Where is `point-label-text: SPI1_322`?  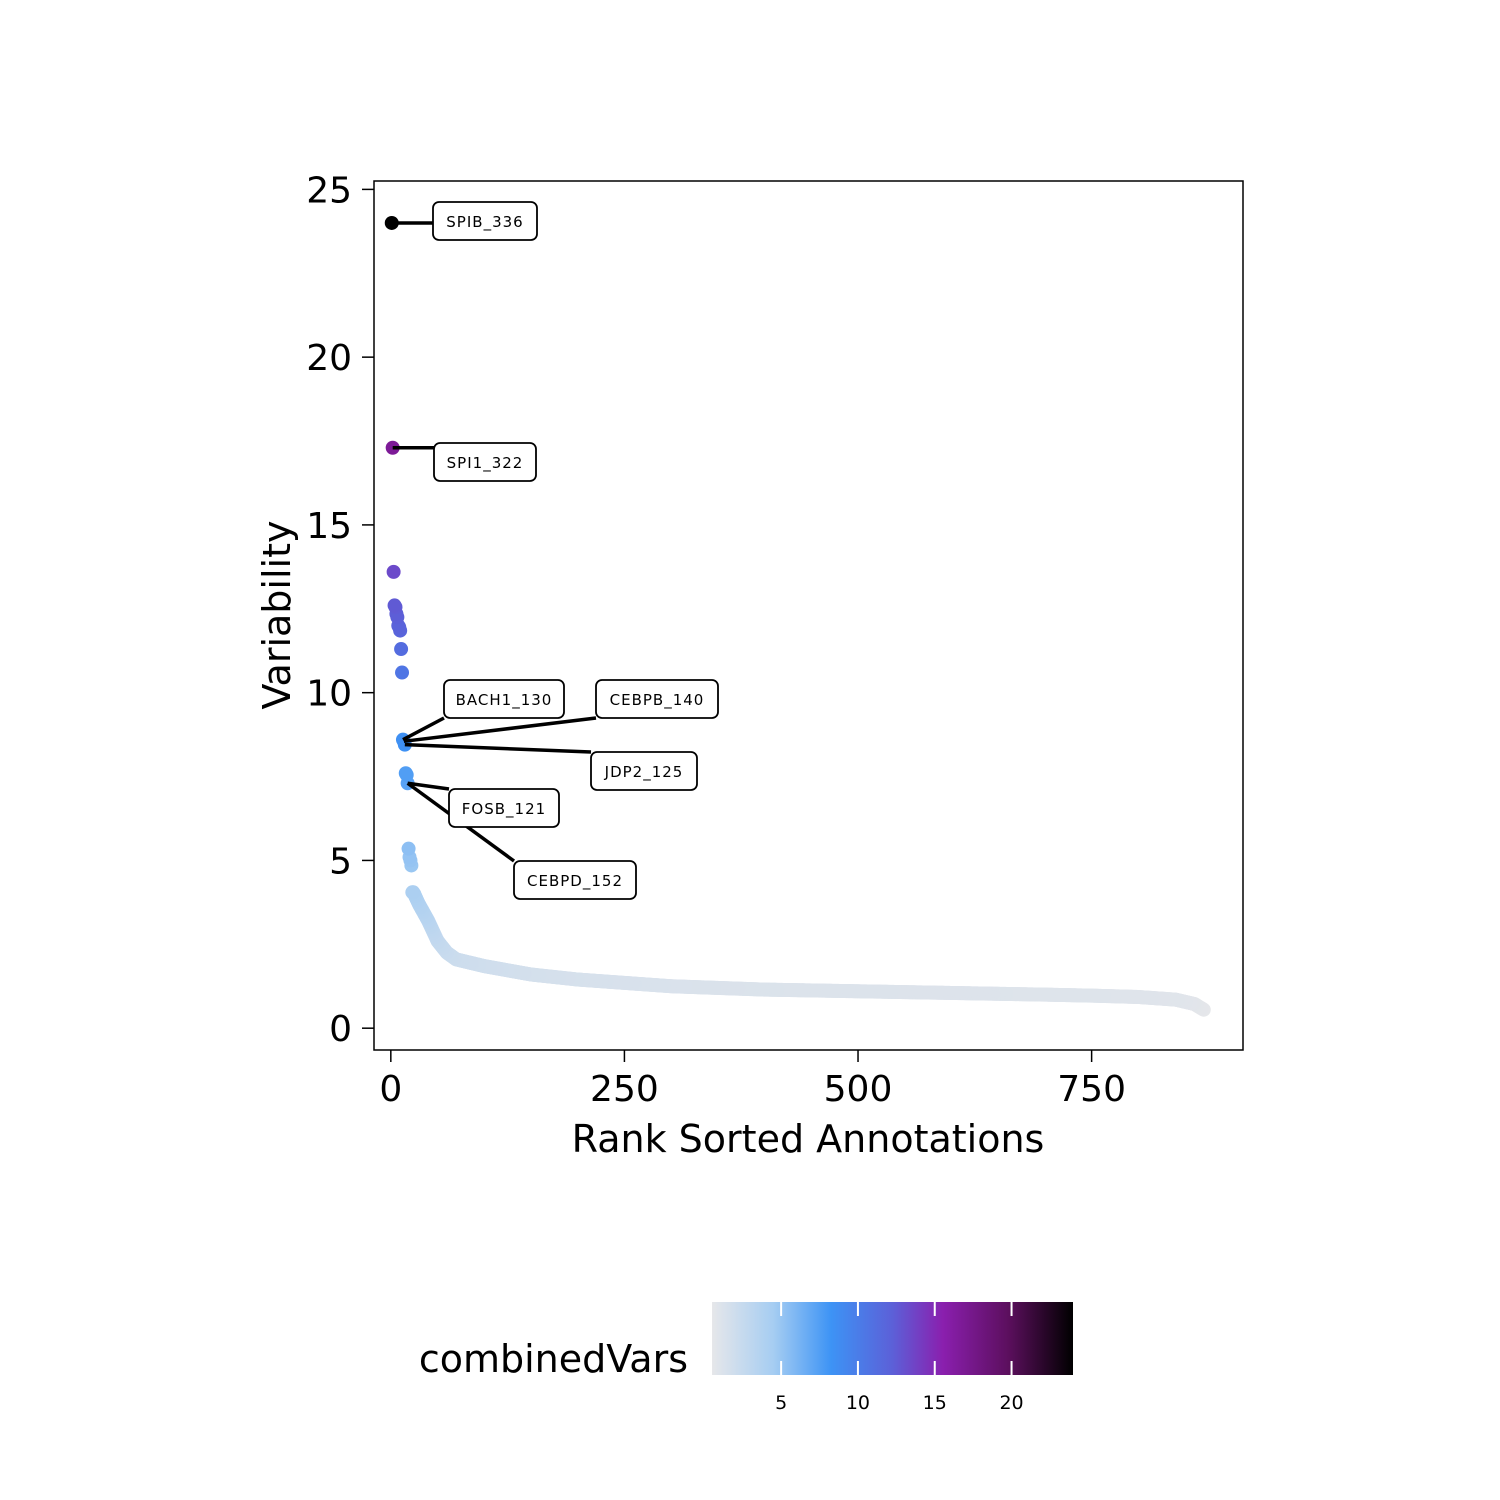 point-label-text: SPI1_322 is located at coordinates (485, 463).